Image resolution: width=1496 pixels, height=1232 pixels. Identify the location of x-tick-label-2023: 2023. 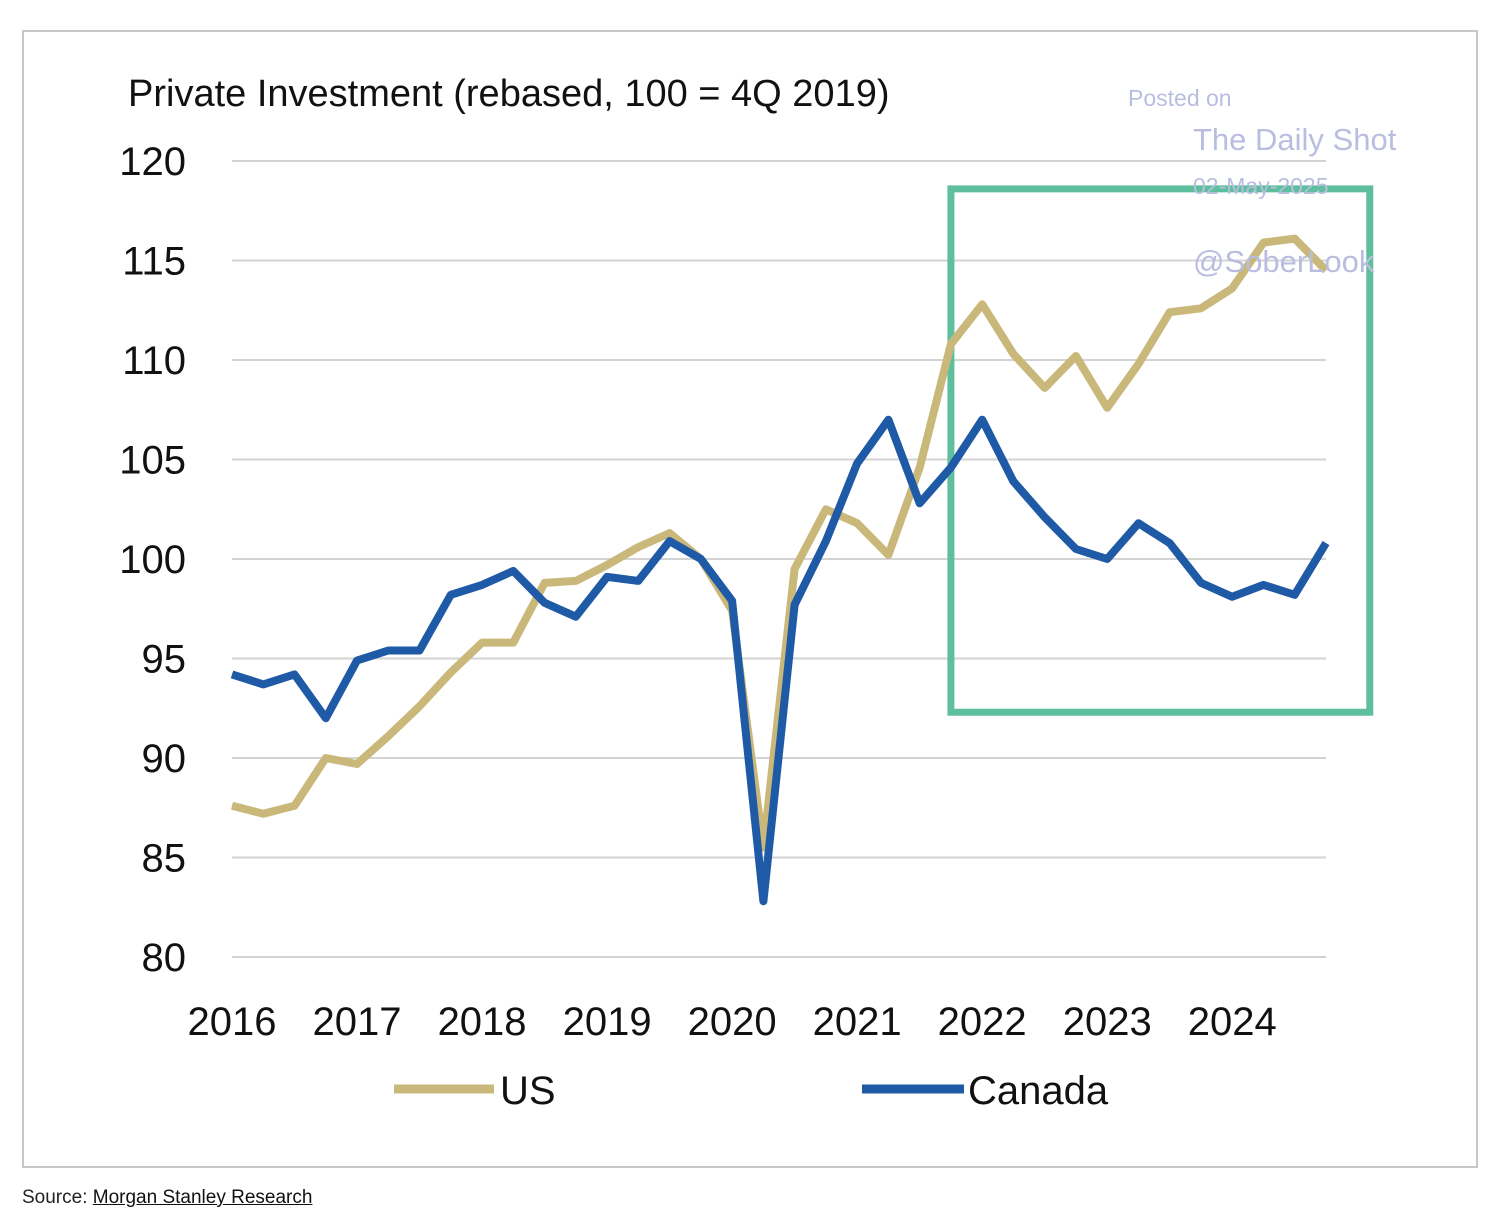
(1107, 1022).